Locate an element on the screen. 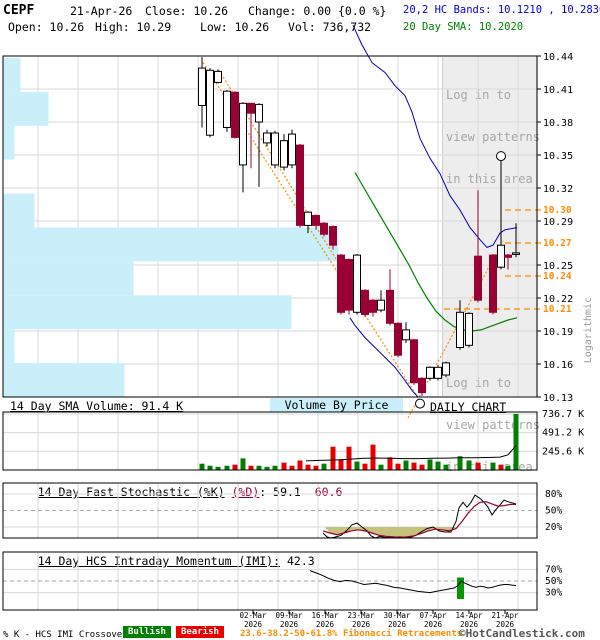 This screenshot has width=600, height=640. hc-bands-value: 20,2 HC Bands: 10.1210 , 10.2836 is located at coordinates (501, 10).